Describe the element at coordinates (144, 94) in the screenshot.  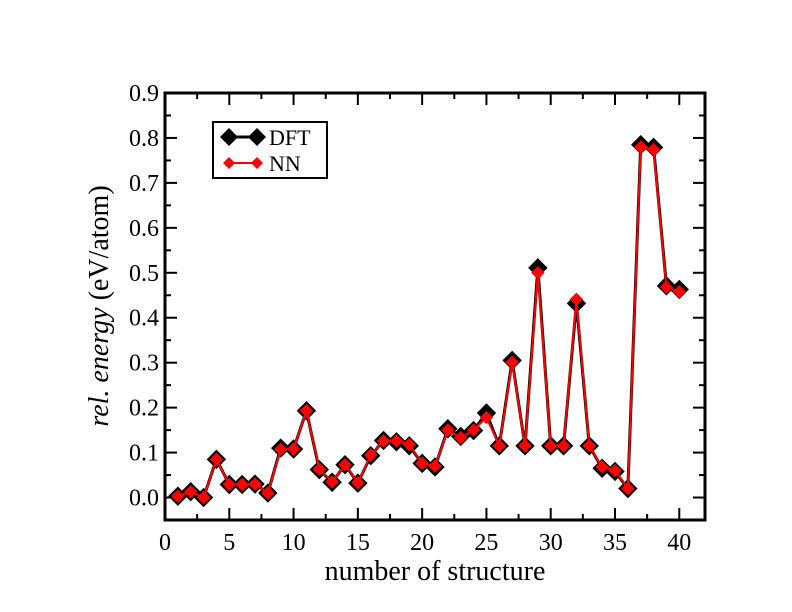
I see `y-tick-label: 0.9` at that location.